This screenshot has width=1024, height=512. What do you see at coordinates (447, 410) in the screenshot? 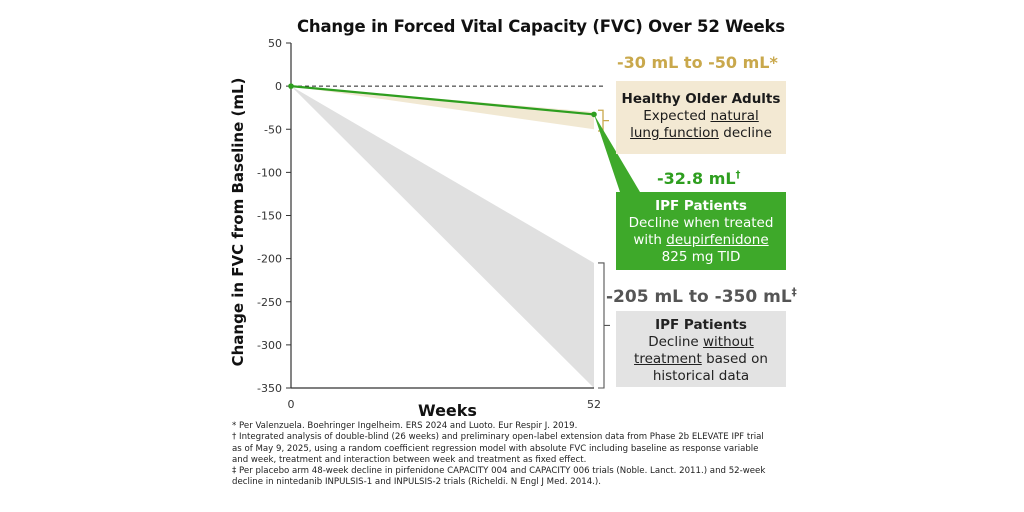
I see `x-axis-label: Weeks` at bounding box center [447, 410].